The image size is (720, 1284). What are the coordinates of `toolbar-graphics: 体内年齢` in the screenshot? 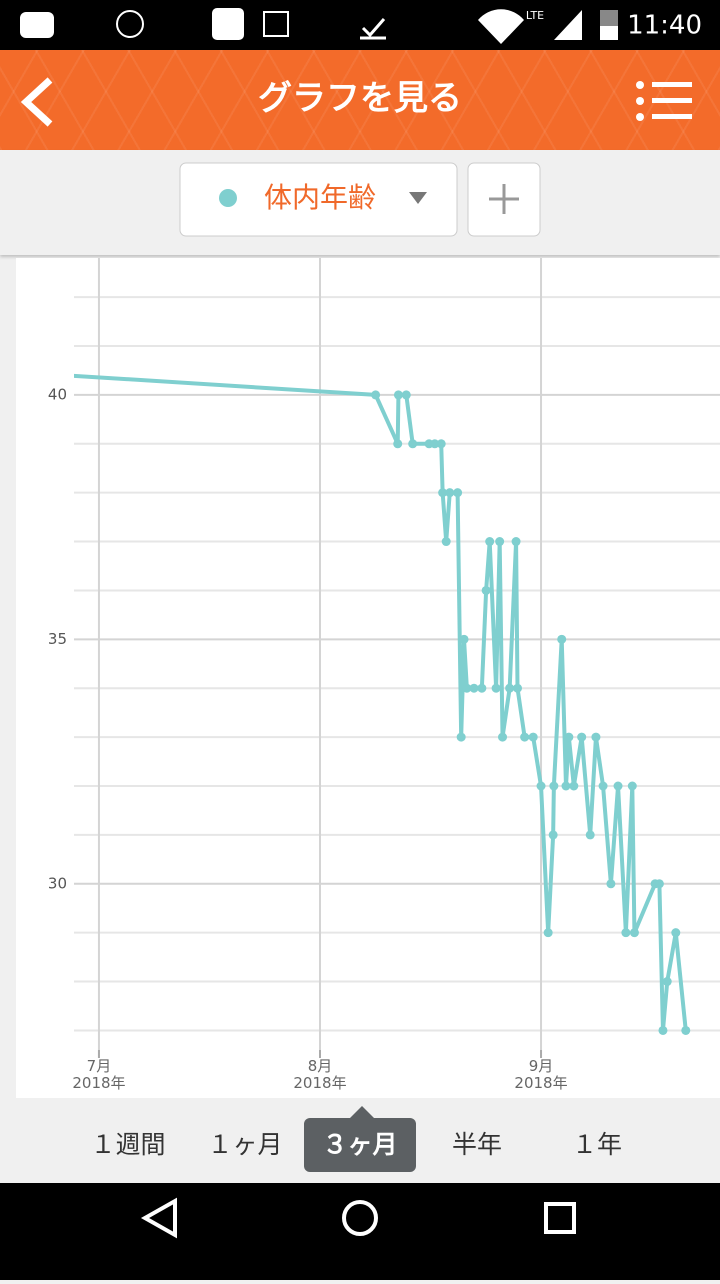 It's located at (360, 199).